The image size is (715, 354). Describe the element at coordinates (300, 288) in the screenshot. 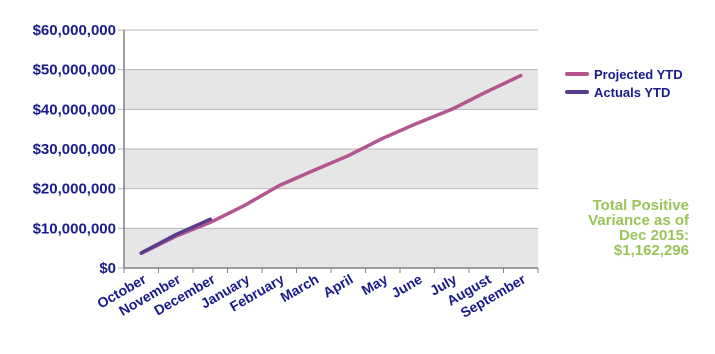

I see `x-tick-label: March` at that location.